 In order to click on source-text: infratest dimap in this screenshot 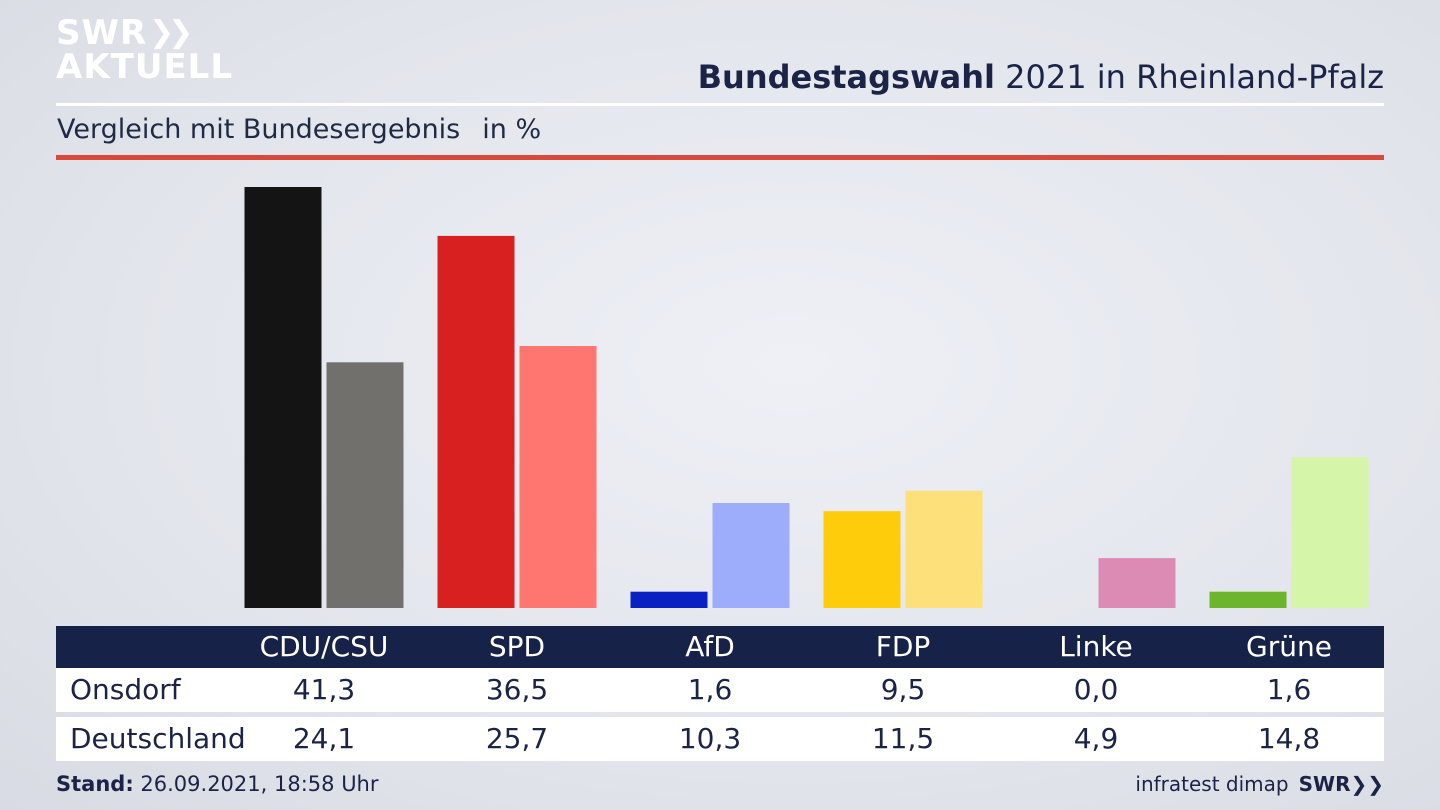, I will do `click(1212, 784)`.